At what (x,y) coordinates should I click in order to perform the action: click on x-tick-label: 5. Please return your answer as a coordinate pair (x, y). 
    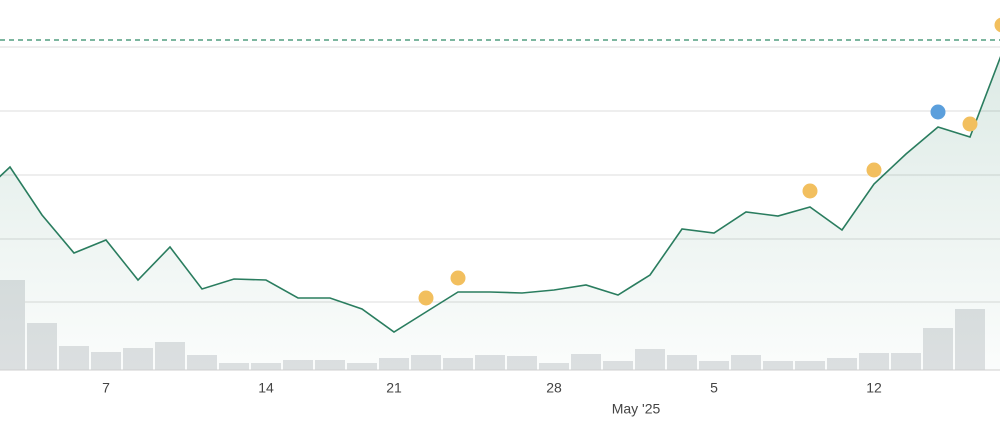
    Looking at the image, I should click on (714, 388).